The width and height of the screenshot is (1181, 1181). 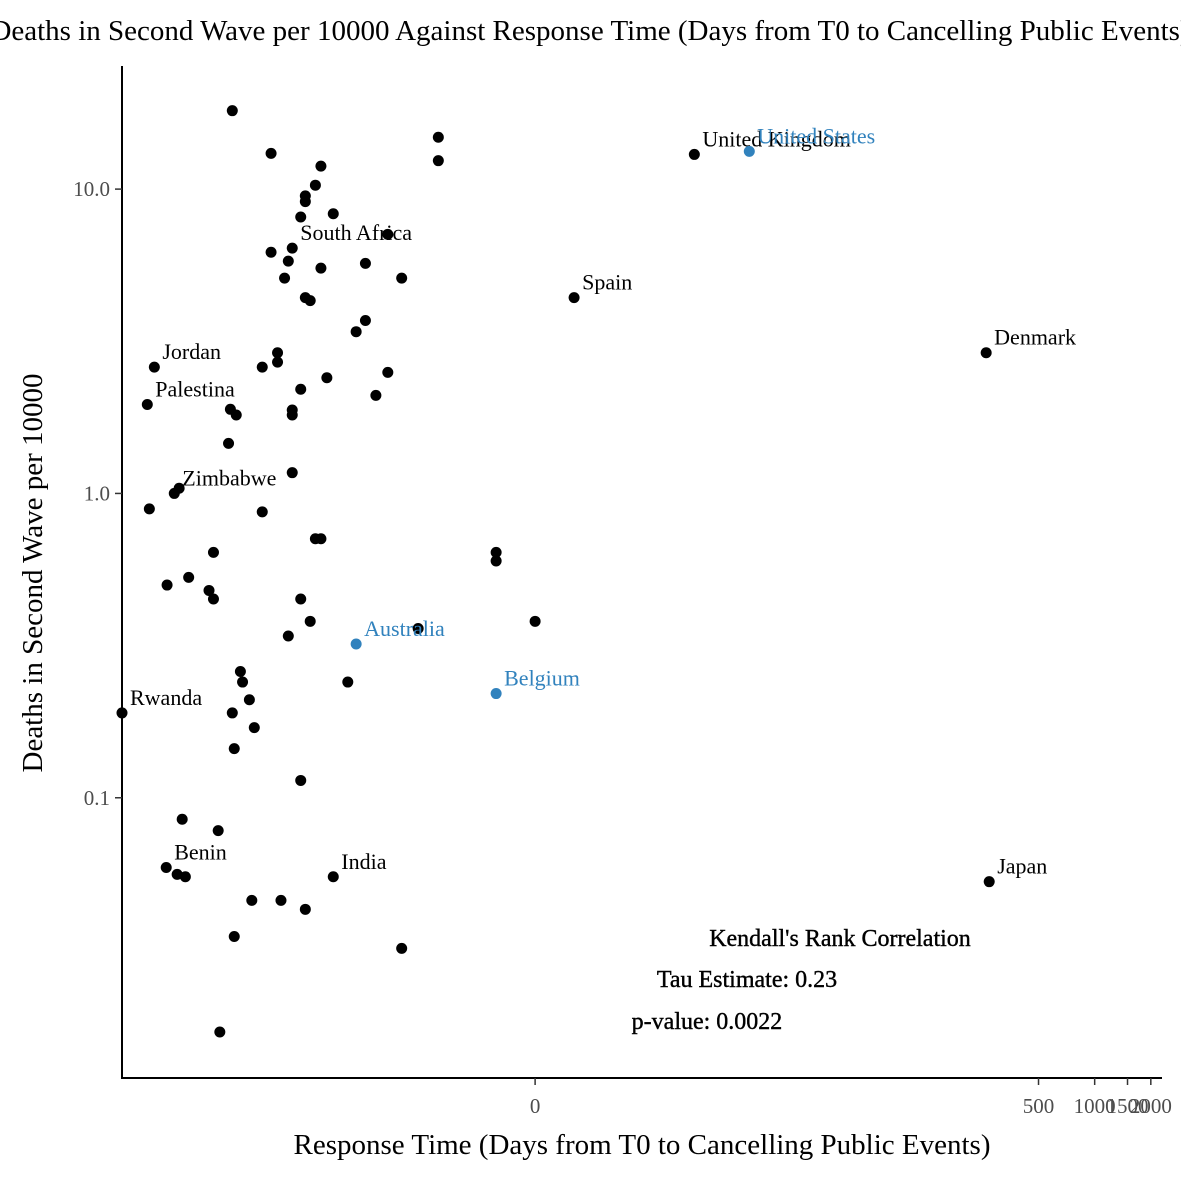 I want to click on point-label: United Kingdom, so click(x=776, y=138).